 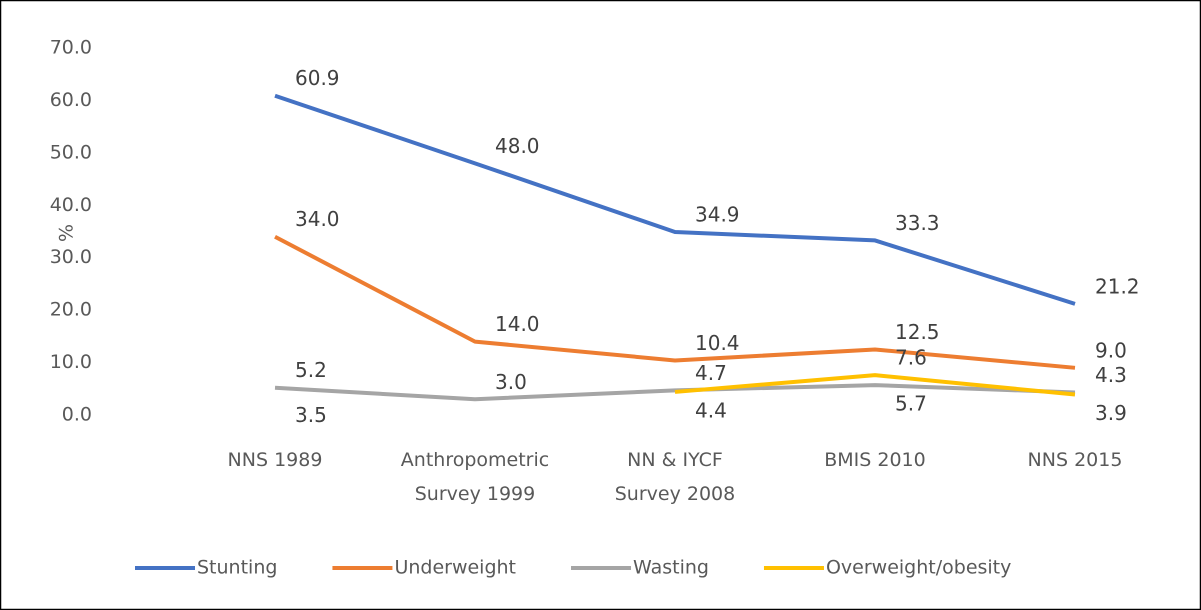 What do you see at coordinates (317, 78) in the screenshot?
I see `data-label: 60.9` at bounding box center [317, 78].